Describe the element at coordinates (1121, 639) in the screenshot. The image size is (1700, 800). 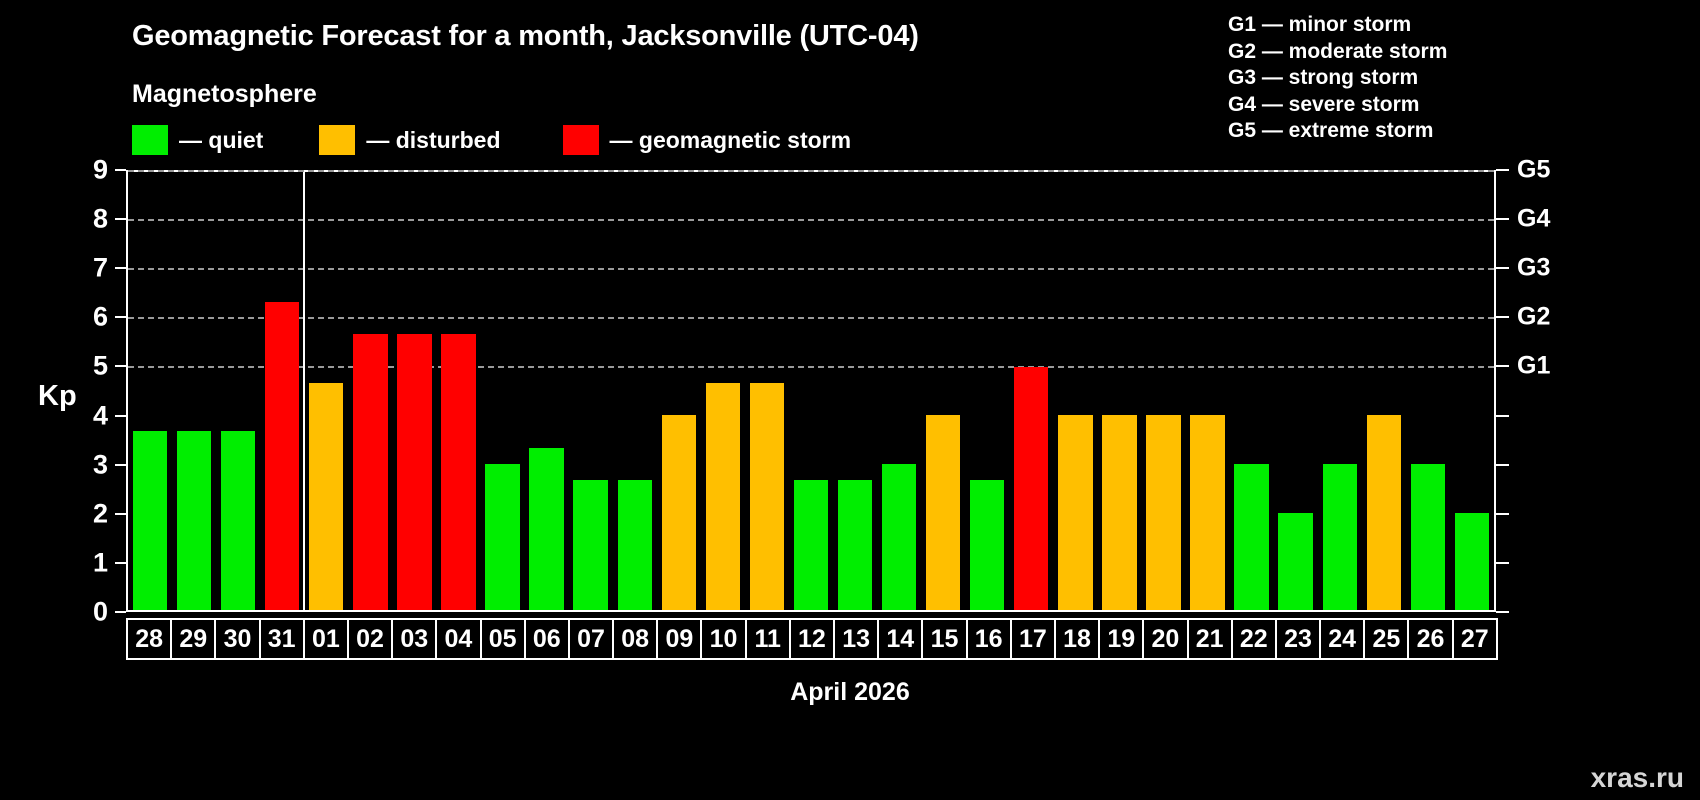
I see `date-cell-19: 19` at that location.